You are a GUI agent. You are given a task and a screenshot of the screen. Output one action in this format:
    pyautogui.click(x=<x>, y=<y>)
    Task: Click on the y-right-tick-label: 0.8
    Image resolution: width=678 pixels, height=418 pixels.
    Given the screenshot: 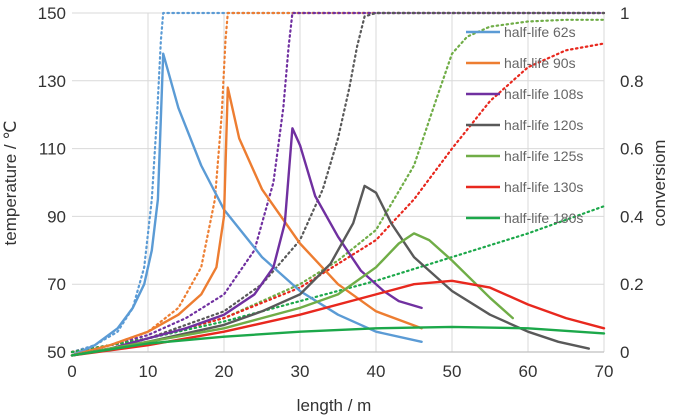 What is the action you would take?
    pyautogui.click(x=632, y=81)
    